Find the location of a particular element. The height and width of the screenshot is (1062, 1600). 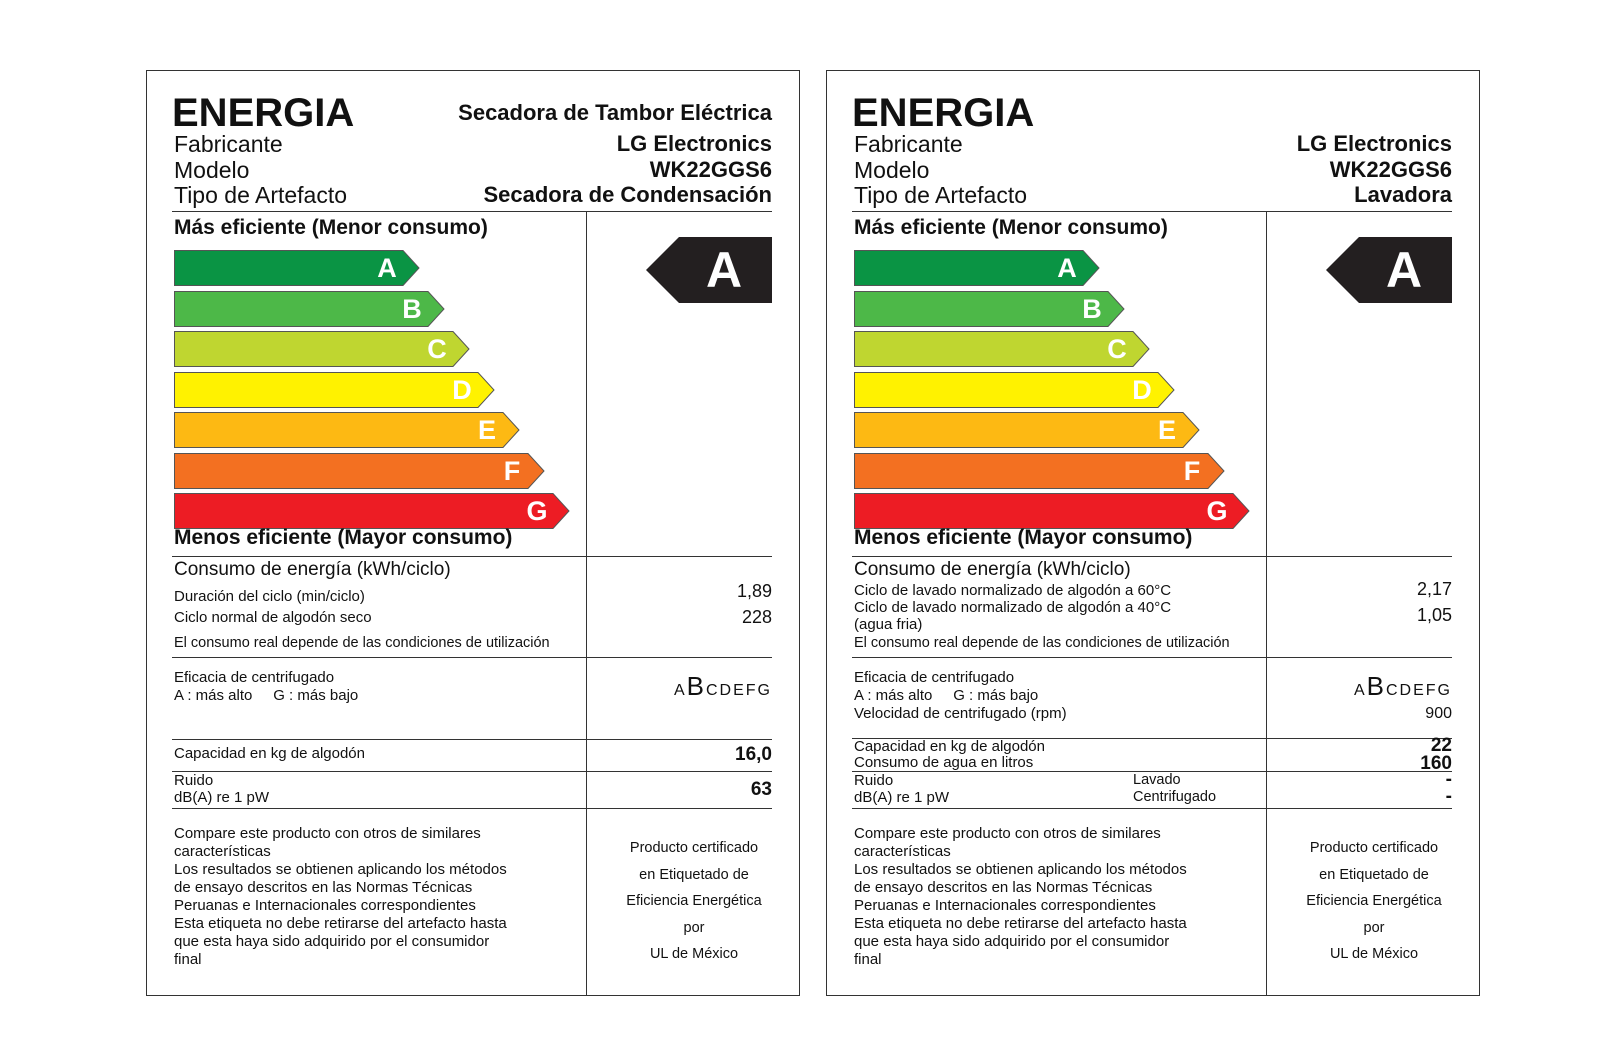

modelo-value: WK22GGS6 is located at coordinates (1390, 169).